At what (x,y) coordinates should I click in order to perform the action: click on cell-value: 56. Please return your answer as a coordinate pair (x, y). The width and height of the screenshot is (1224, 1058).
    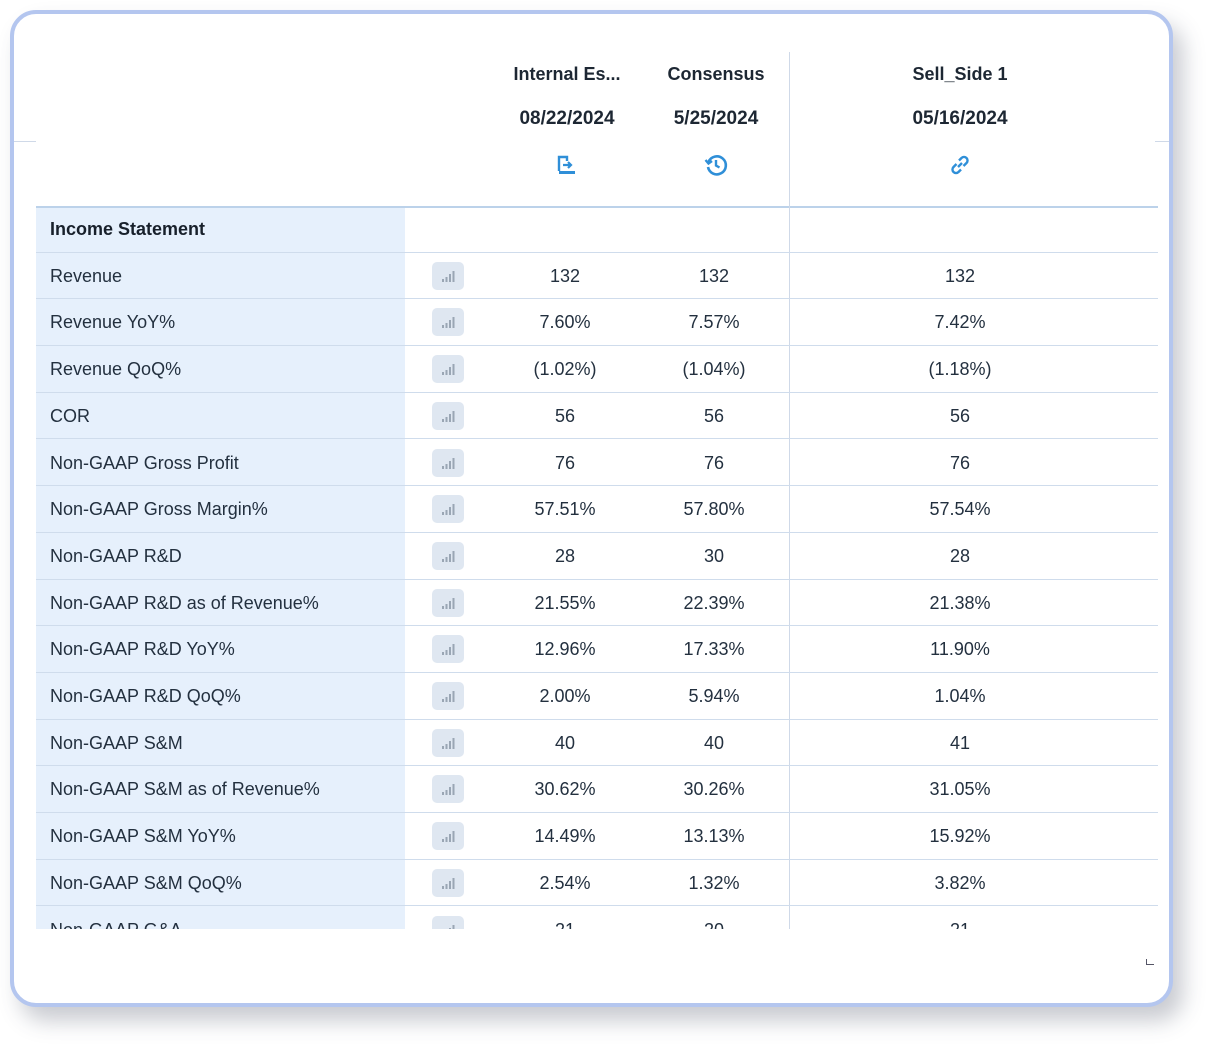
    Looking at the image, I should click on (714, 415).